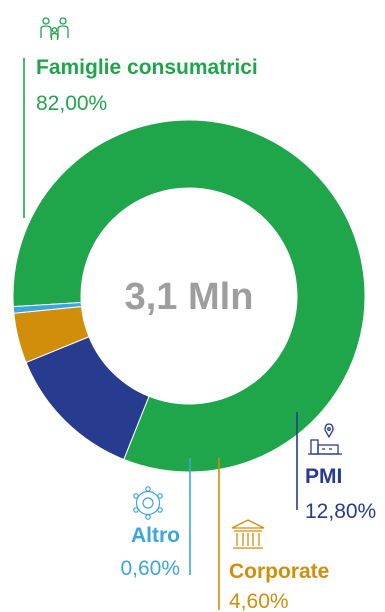 This screenshot has height=612, width=385. Describe the element at coordinates (259, 601) in the screenshot. I see `label-corporate-value: 4,60%` at that location.